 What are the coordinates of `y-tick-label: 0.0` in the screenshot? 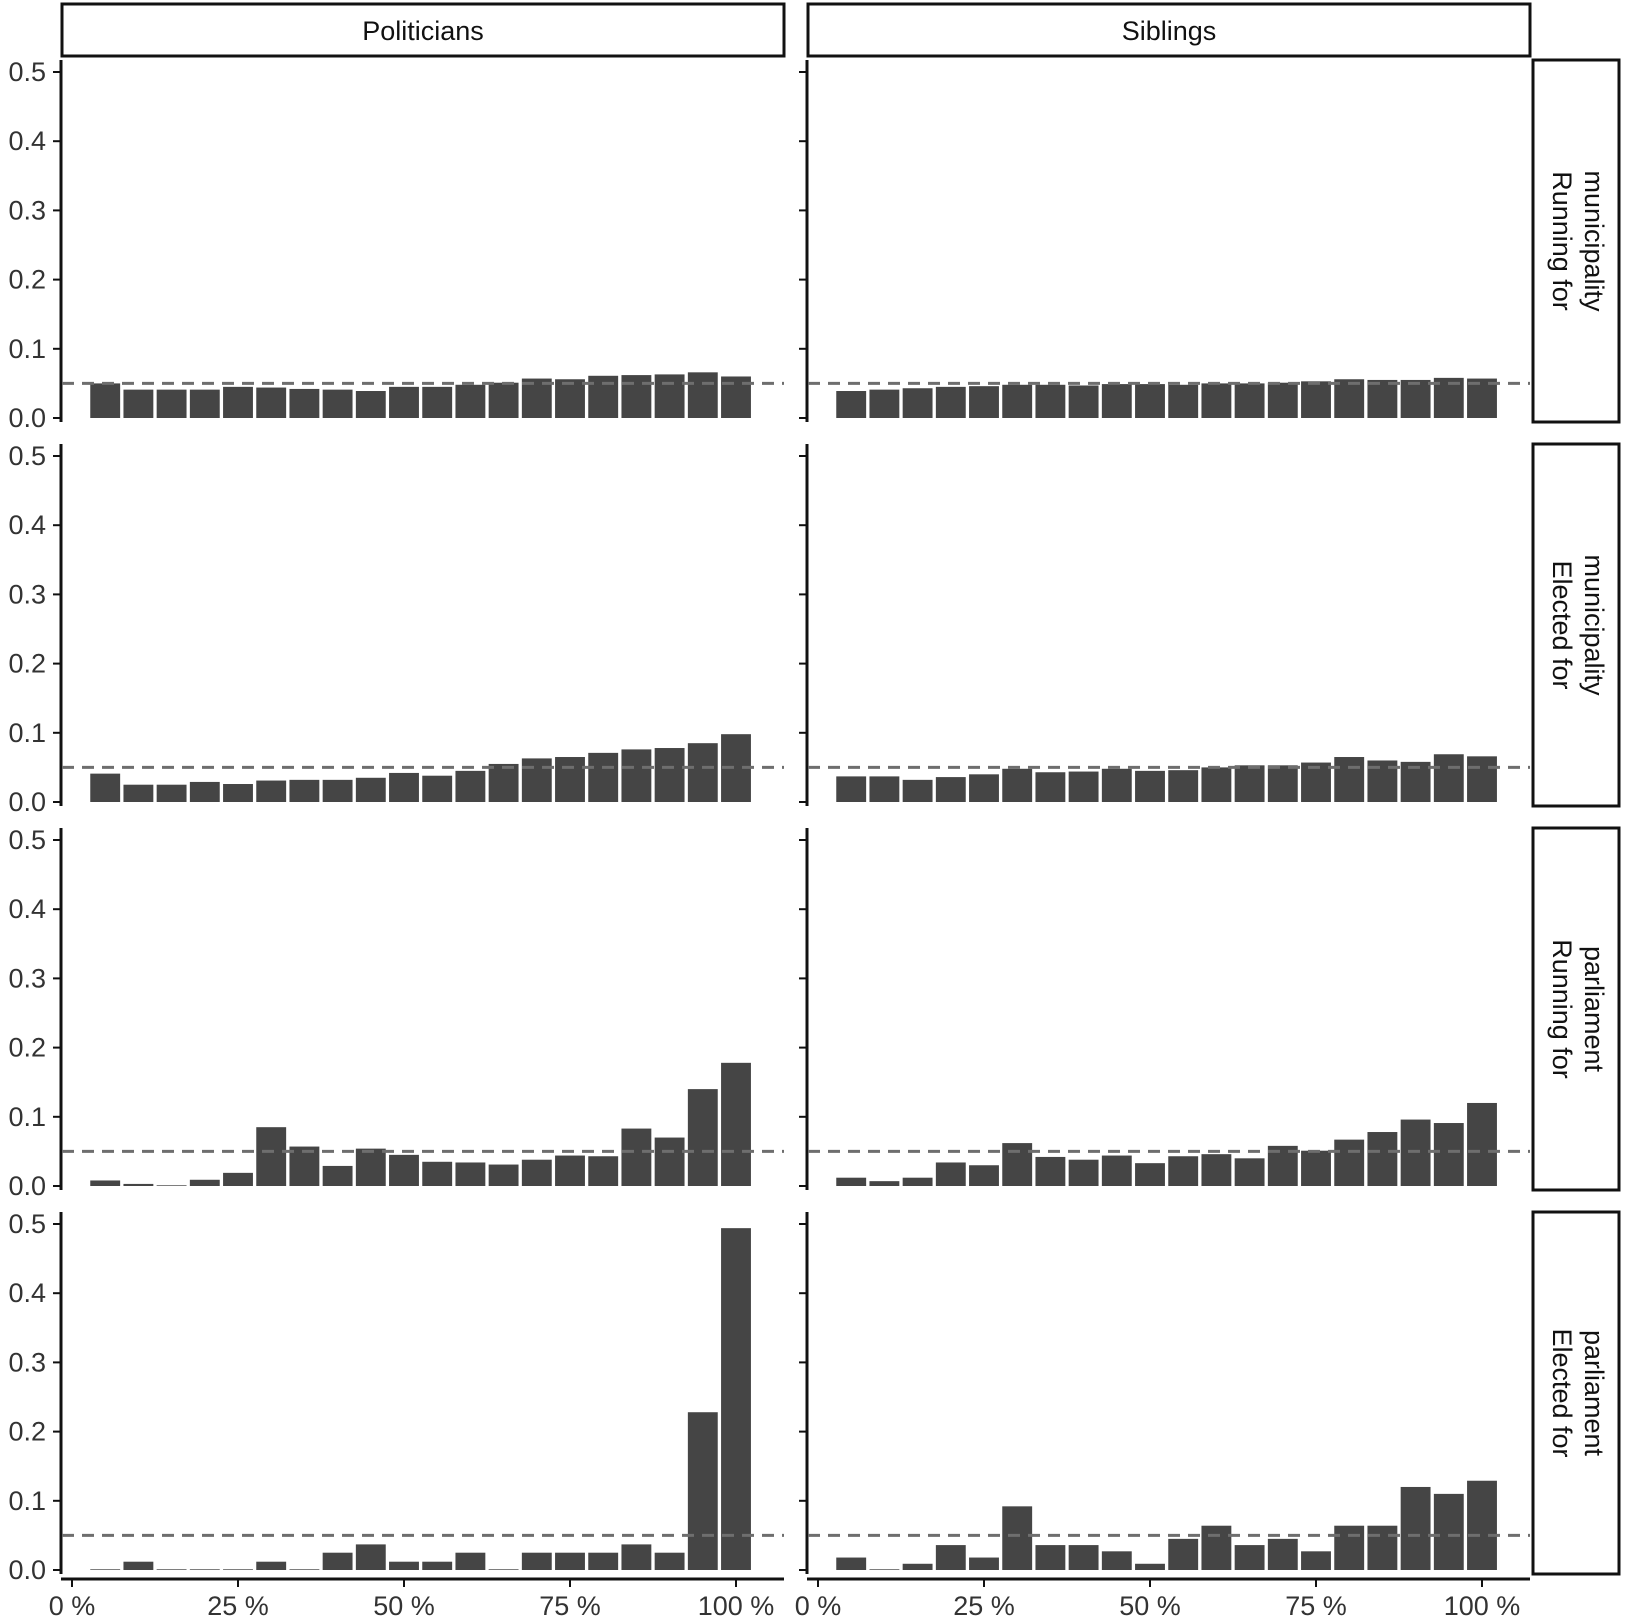 It's located at (27, 418).